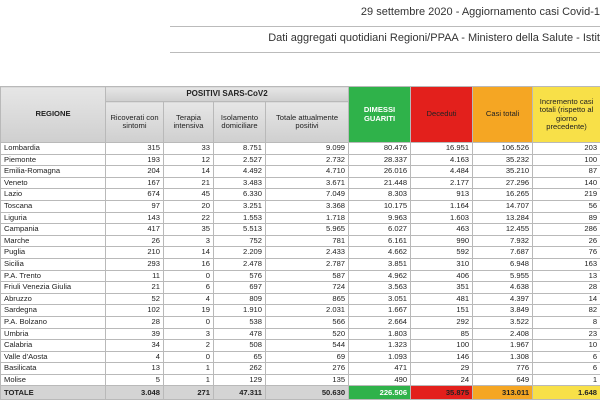  What do you see at coordinates (239, 241) in the screenshot?
I see `value-cell: 752` at bounding box center [239, 241].